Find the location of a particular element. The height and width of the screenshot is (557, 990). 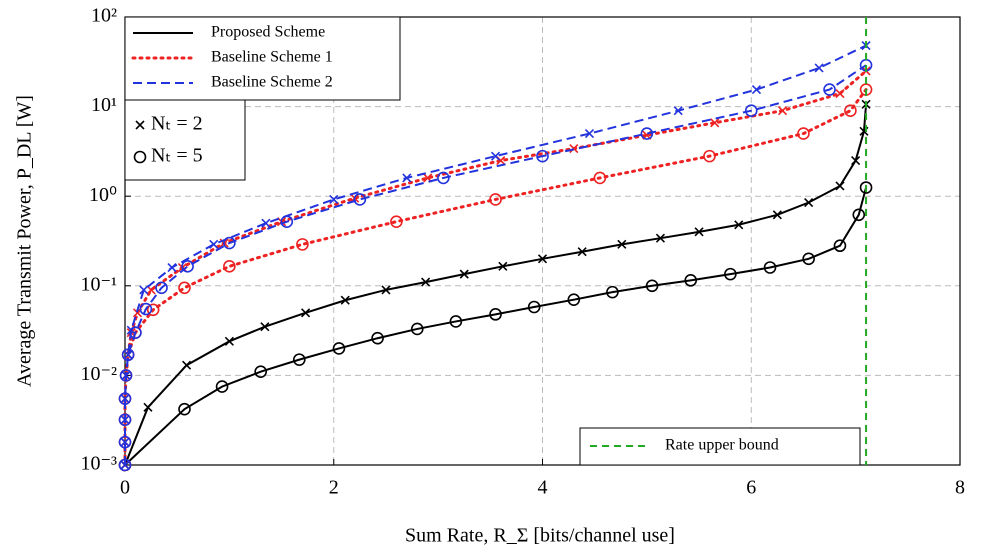

legend-label: Baseline Scheme 1 is located at coordinates (272, 57).